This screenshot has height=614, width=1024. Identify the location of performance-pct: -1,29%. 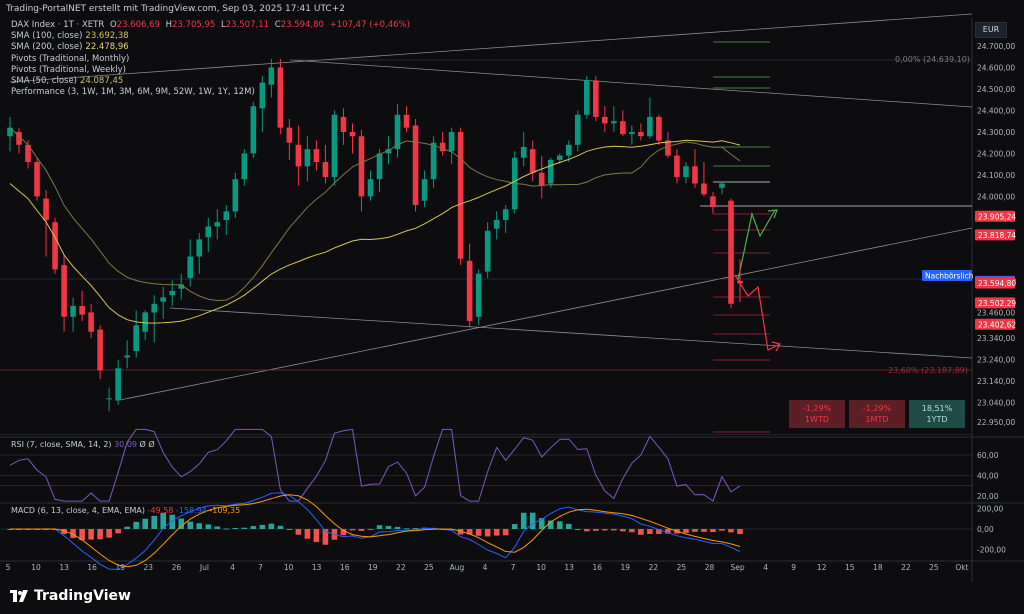
(877, 408).